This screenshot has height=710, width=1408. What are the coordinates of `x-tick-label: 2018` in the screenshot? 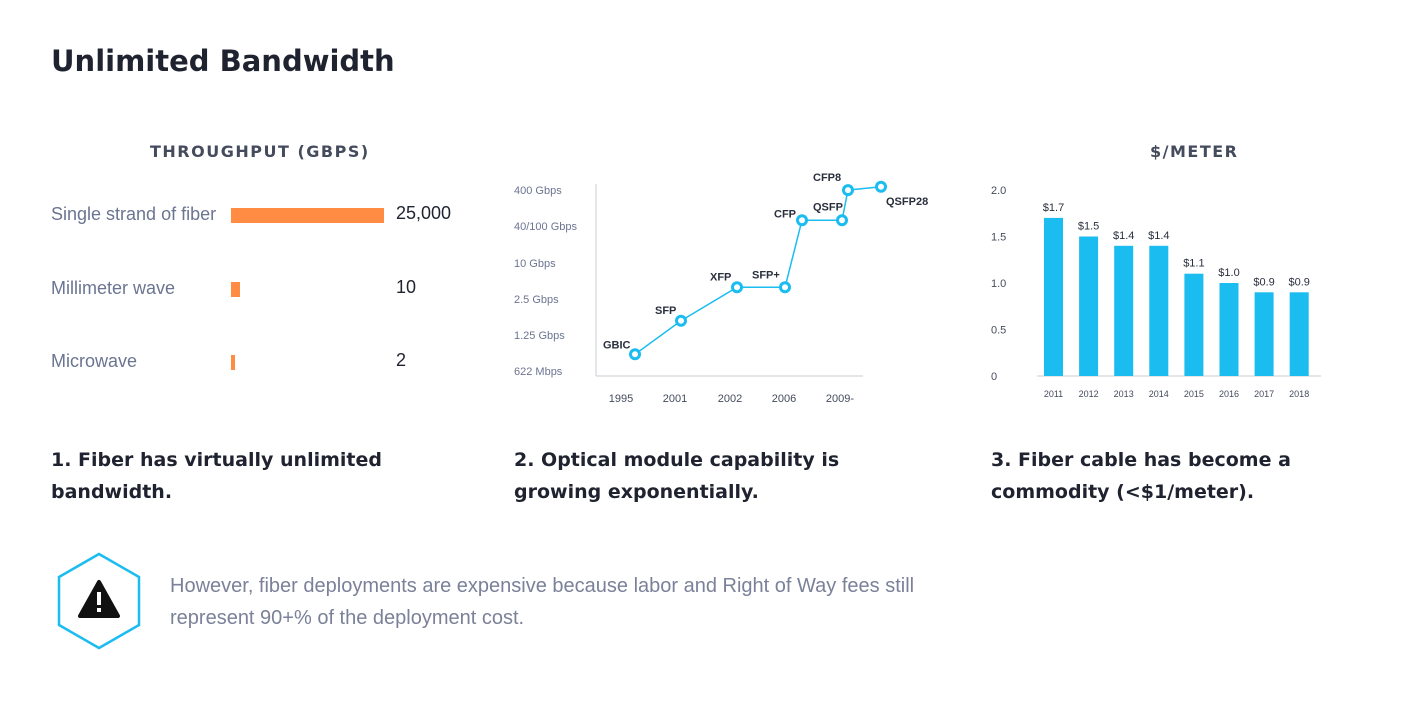 It's located at (1299, 394).